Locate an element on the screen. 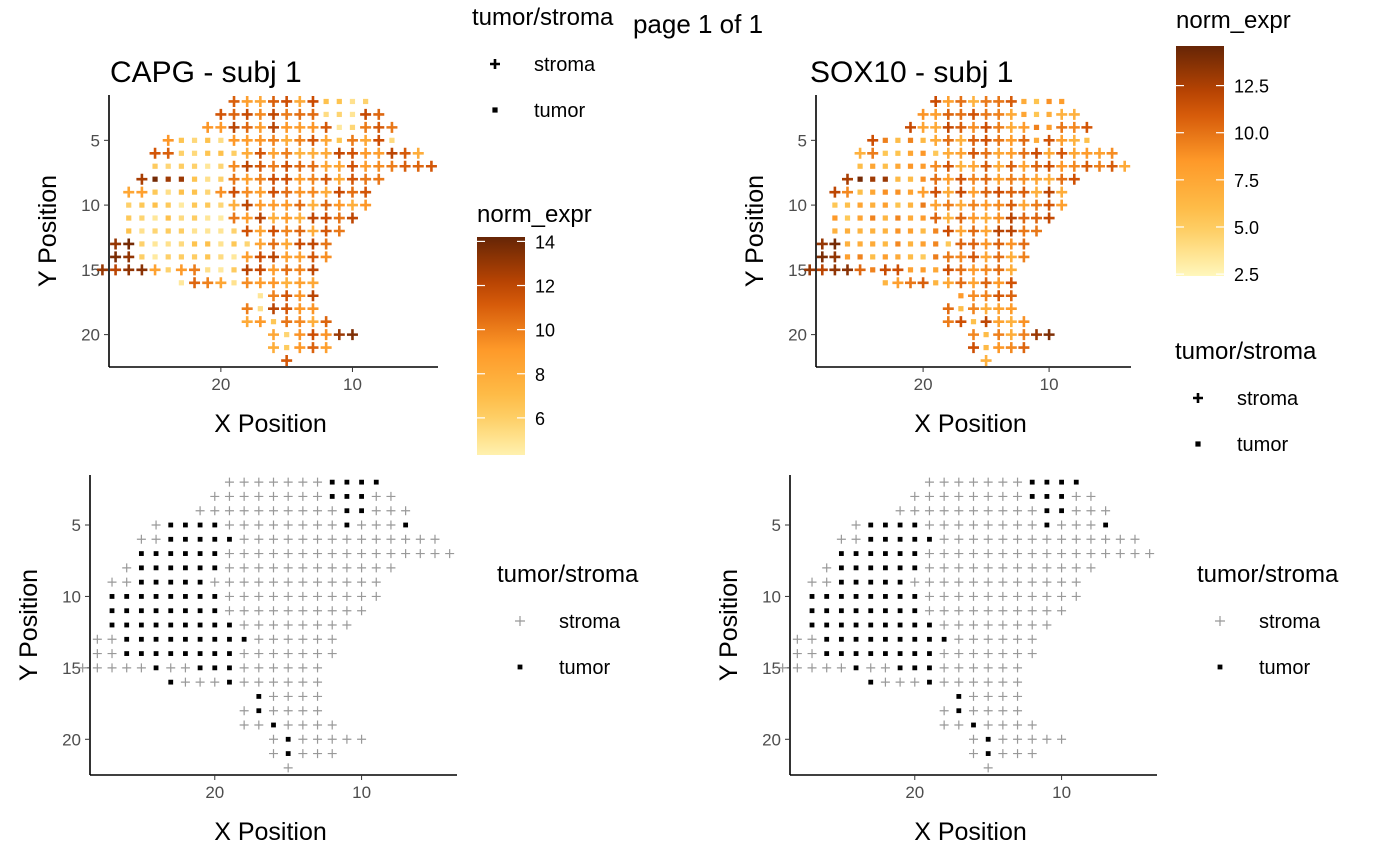 The height and width of the screenshot is (865, 1400). points-layer is located at coordinates (266, 625).